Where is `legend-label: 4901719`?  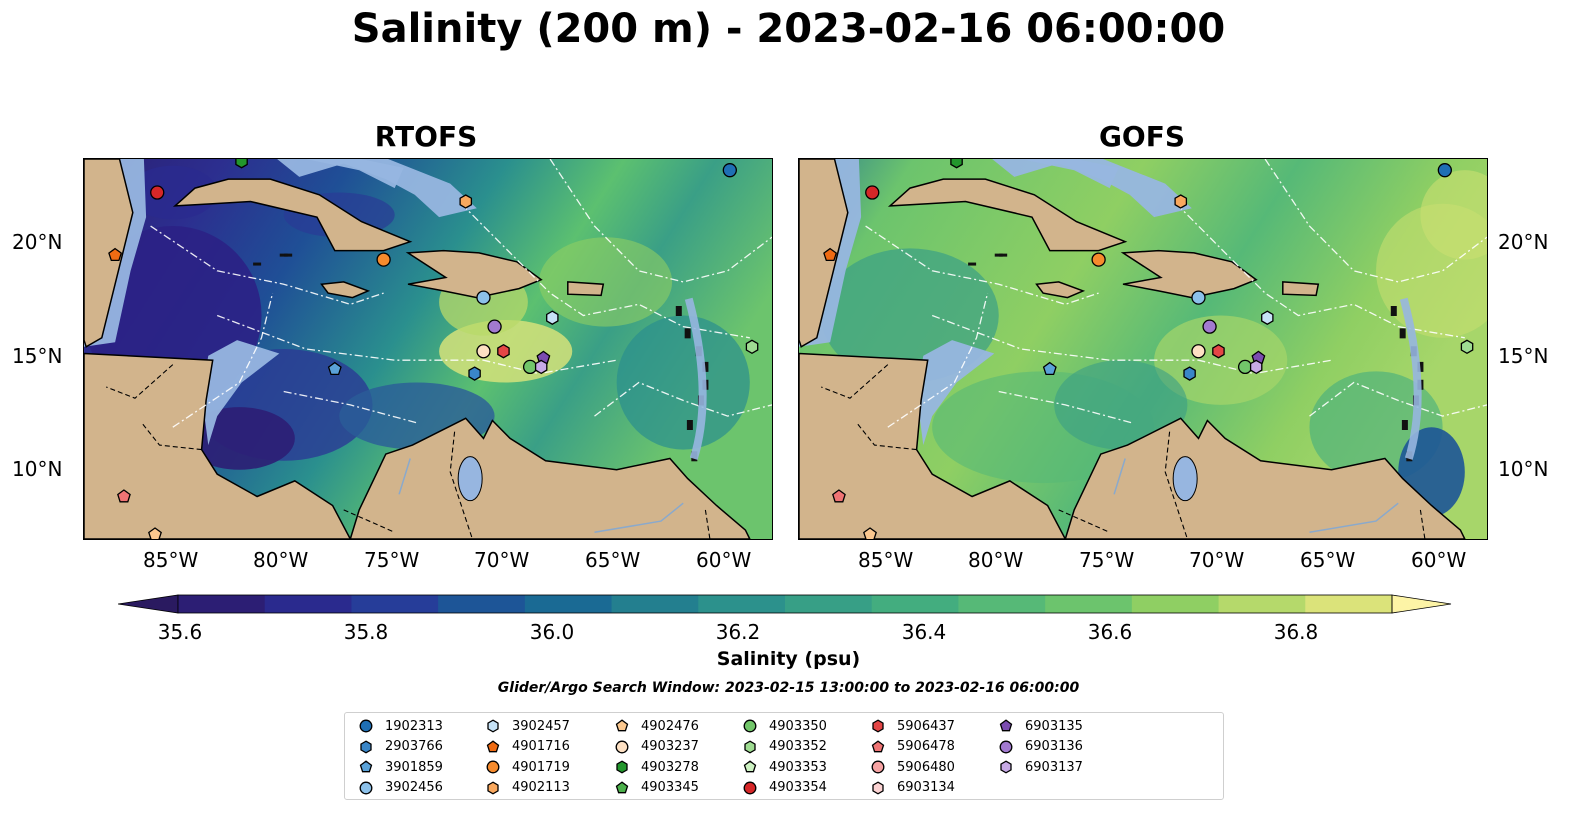 legend-label: 4901719 is located at coordinates (541, 767).